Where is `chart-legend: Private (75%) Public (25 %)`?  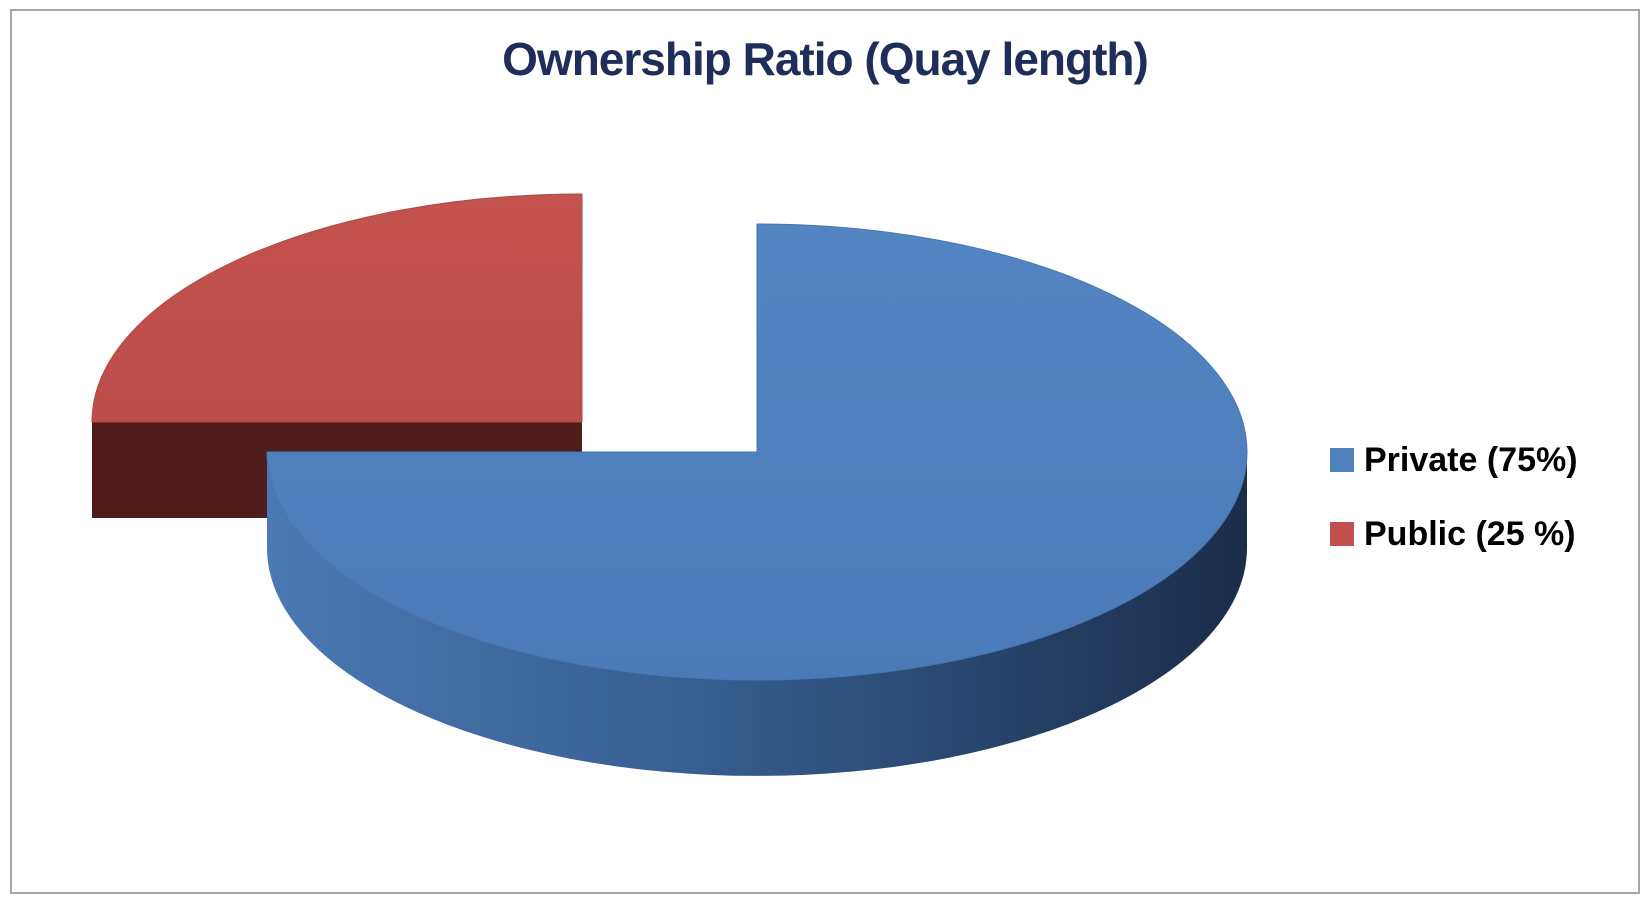 chart-legend: Private (75%) Public (25 %) is located at coordinates (1454, 514).